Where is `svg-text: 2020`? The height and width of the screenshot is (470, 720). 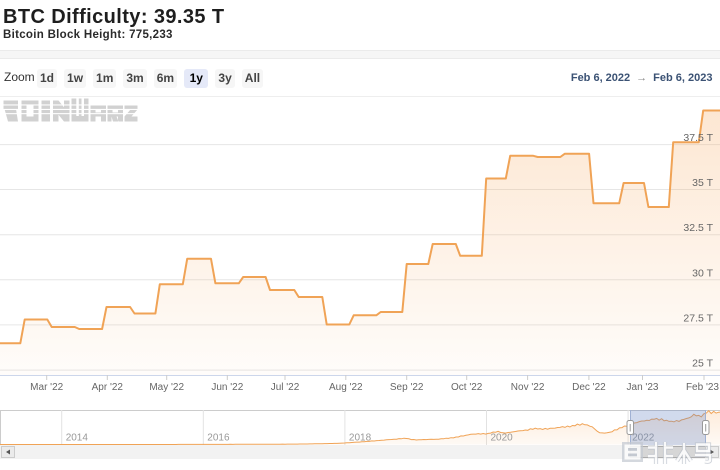 svg-text: 2020 is located at coordinates (502, 438).